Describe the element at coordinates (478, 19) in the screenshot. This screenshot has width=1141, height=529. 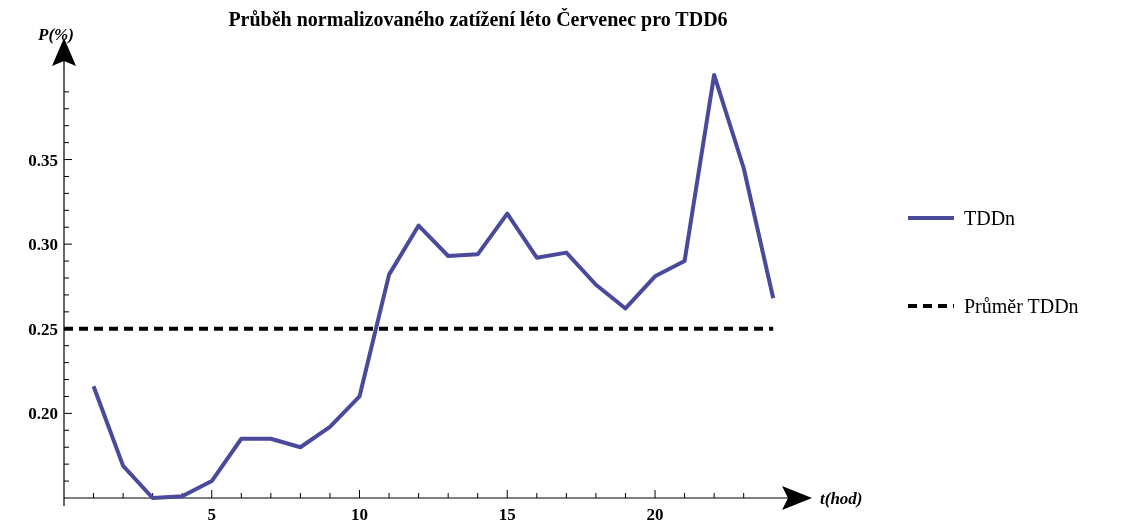
I see `chart-title: Průběh normalizovaného zatížení léto Červenec pro TDD6` at that location.